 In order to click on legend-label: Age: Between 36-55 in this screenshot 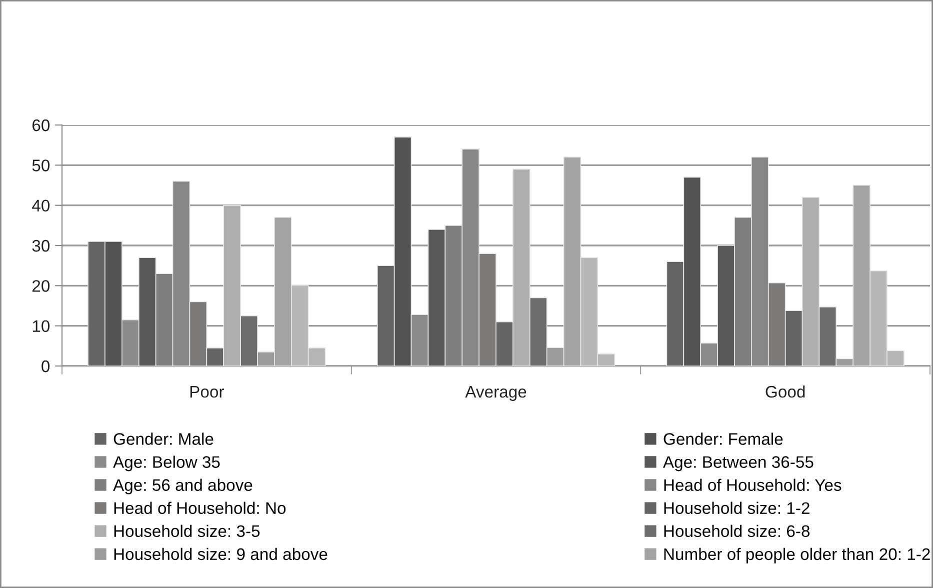, I will do `click(738, 464)`.